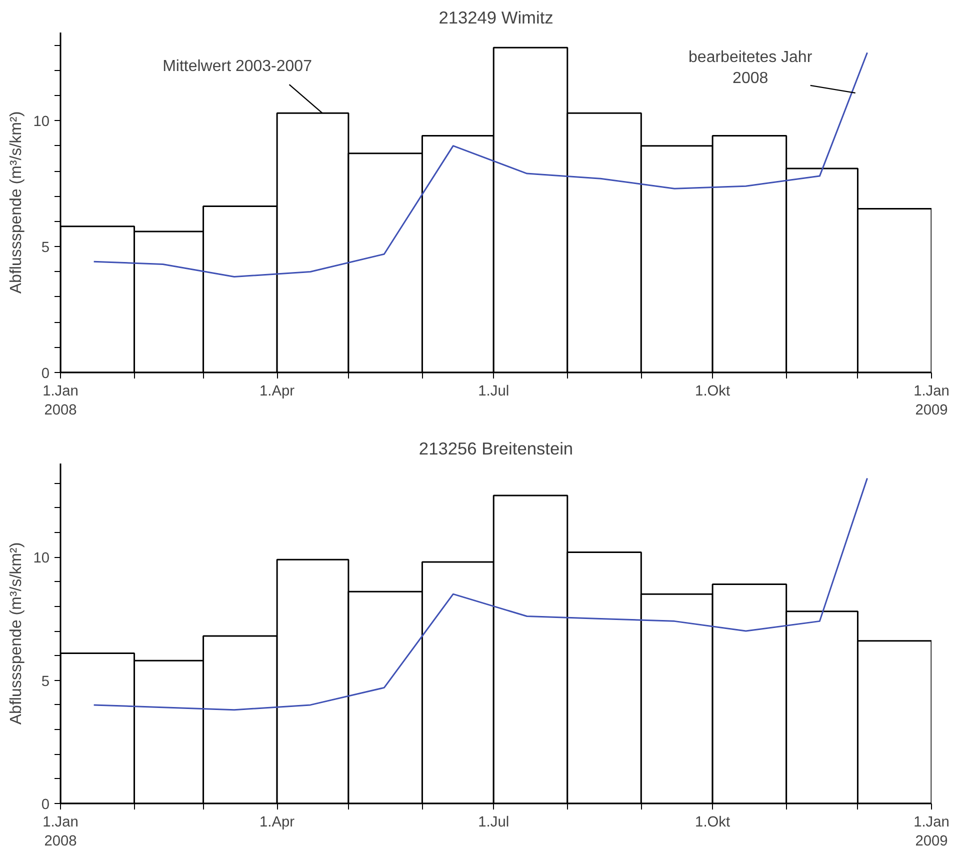 The width and height of the screenshot is (967, 868). I want to click on chart-title: 213256 Breitenstein, so click(496, 448).